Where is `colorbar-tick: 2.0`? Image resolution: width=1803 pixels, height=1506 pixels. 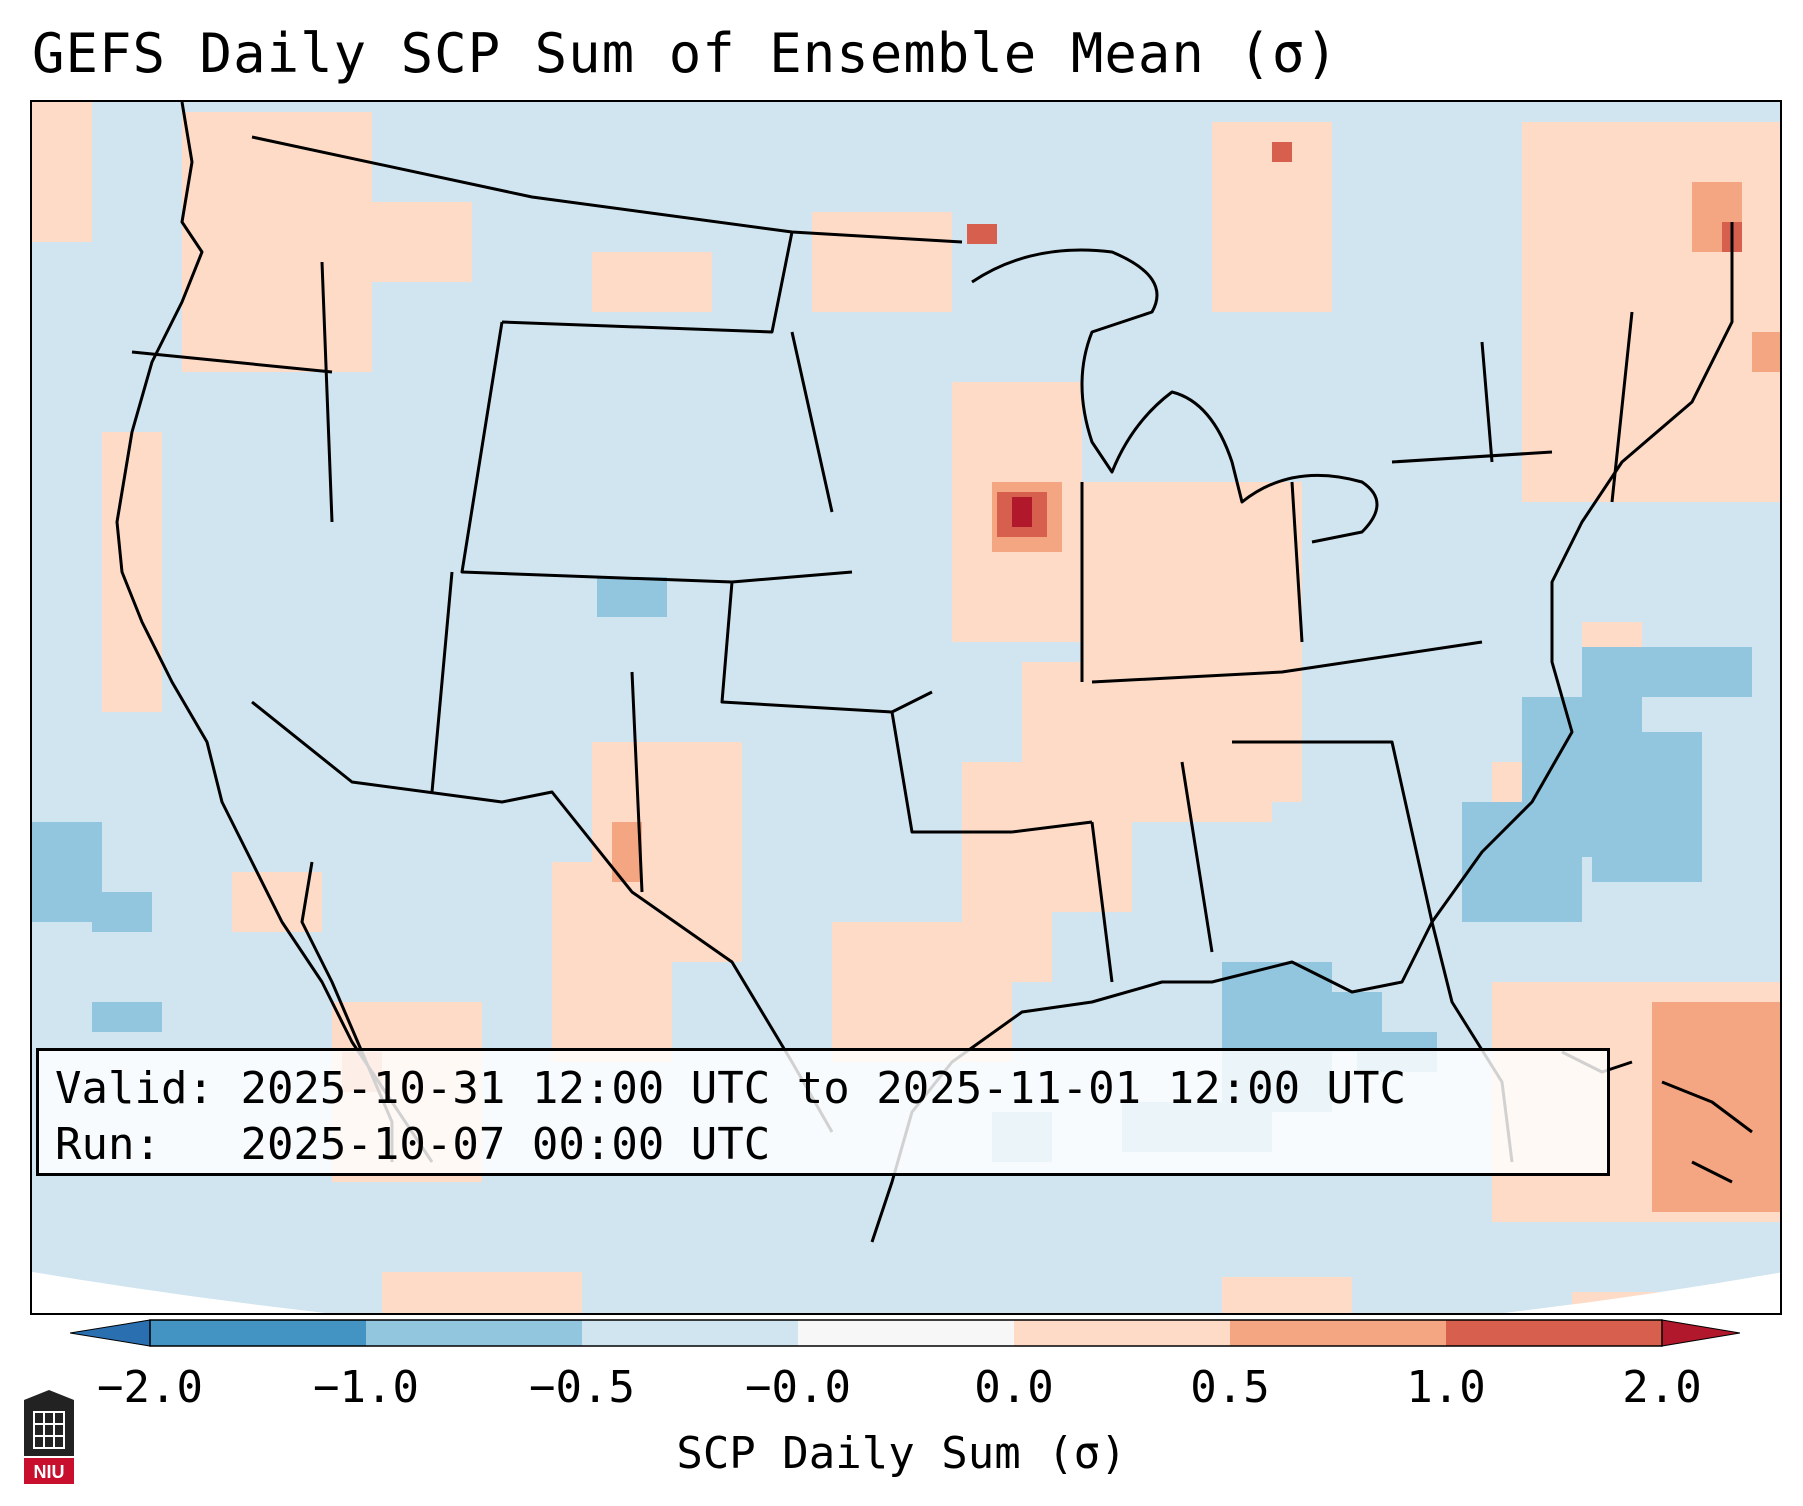 colorbar-tick: 2.0 is located at coordinates (1662, 1387).